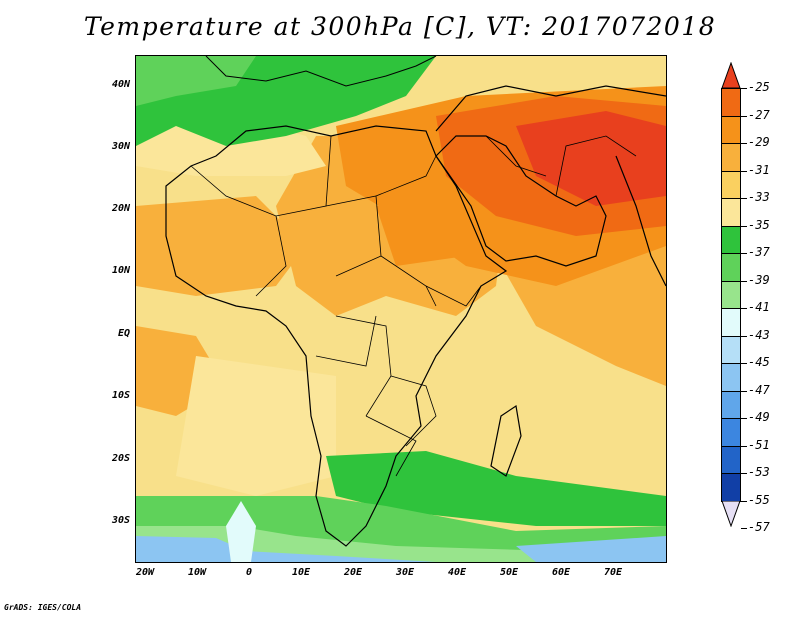  What do you see at coordinates (353, 572) in the screenshot?
I see `lon-label-20e: 20E` at bounding box center [353, 572].